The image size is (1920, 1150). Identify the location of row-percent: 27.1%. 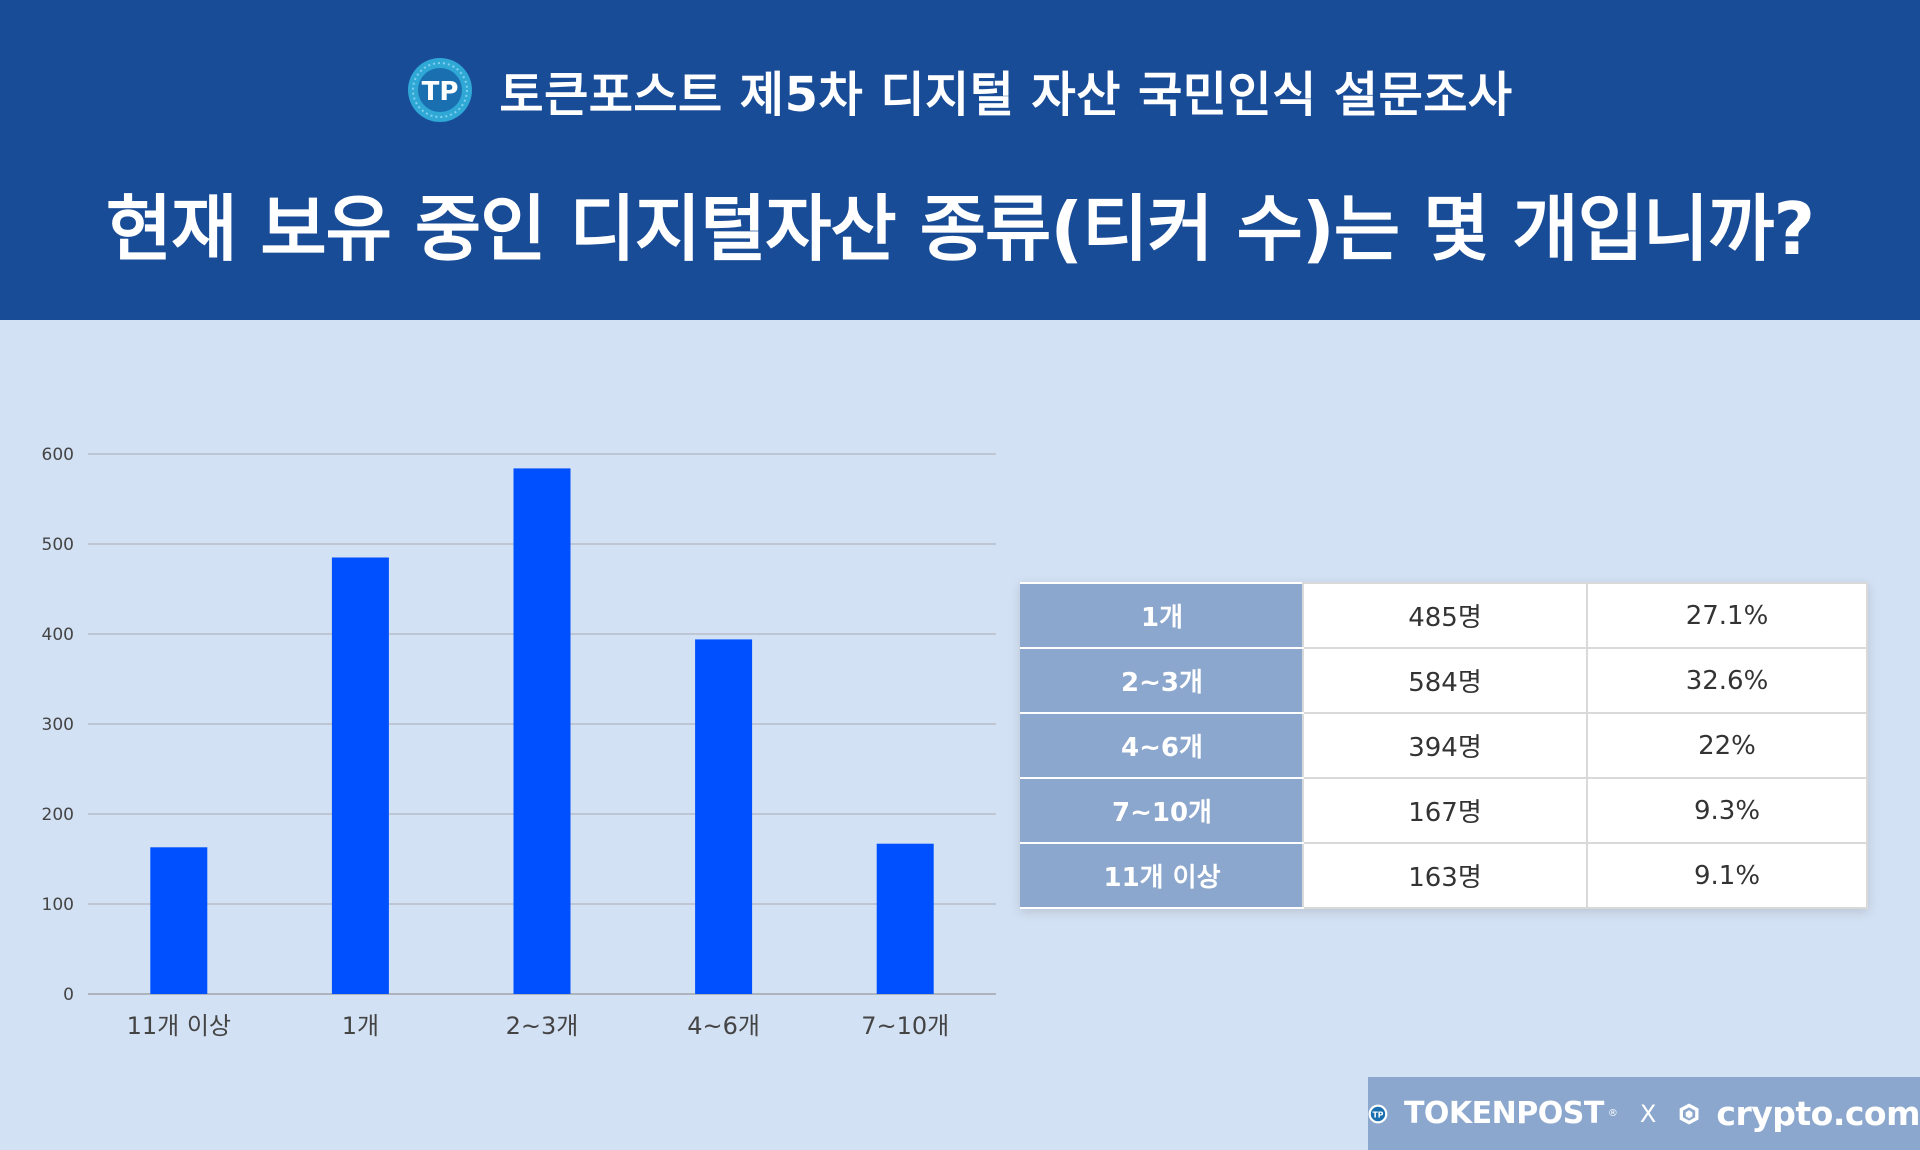
(1727, 615).